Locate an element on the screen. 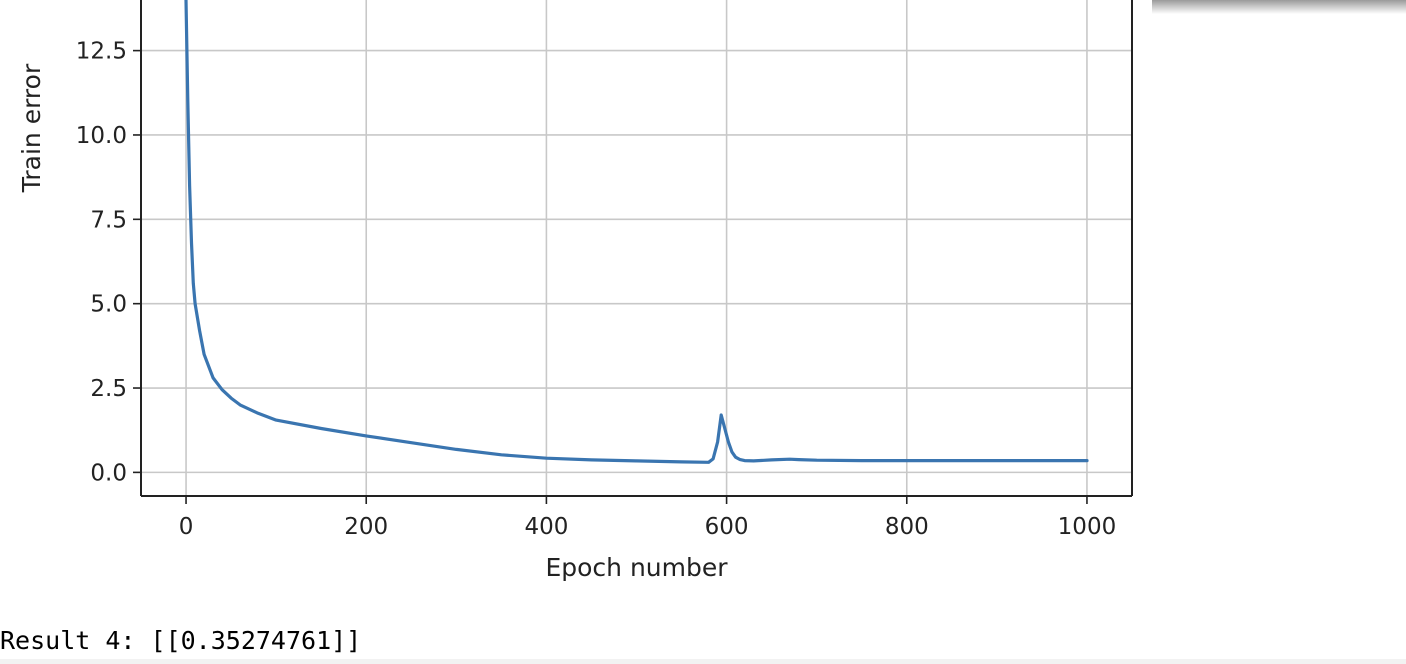 The width and height of the screenshot is (1406, 664). cell-divider is located at coordinates (703, 661).